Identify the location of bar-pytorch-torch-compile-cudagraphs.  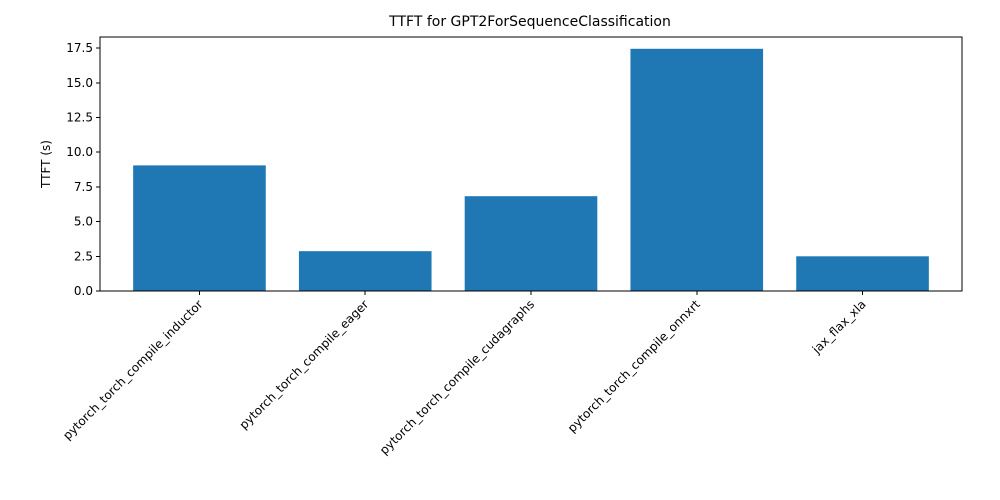
(531, 243).